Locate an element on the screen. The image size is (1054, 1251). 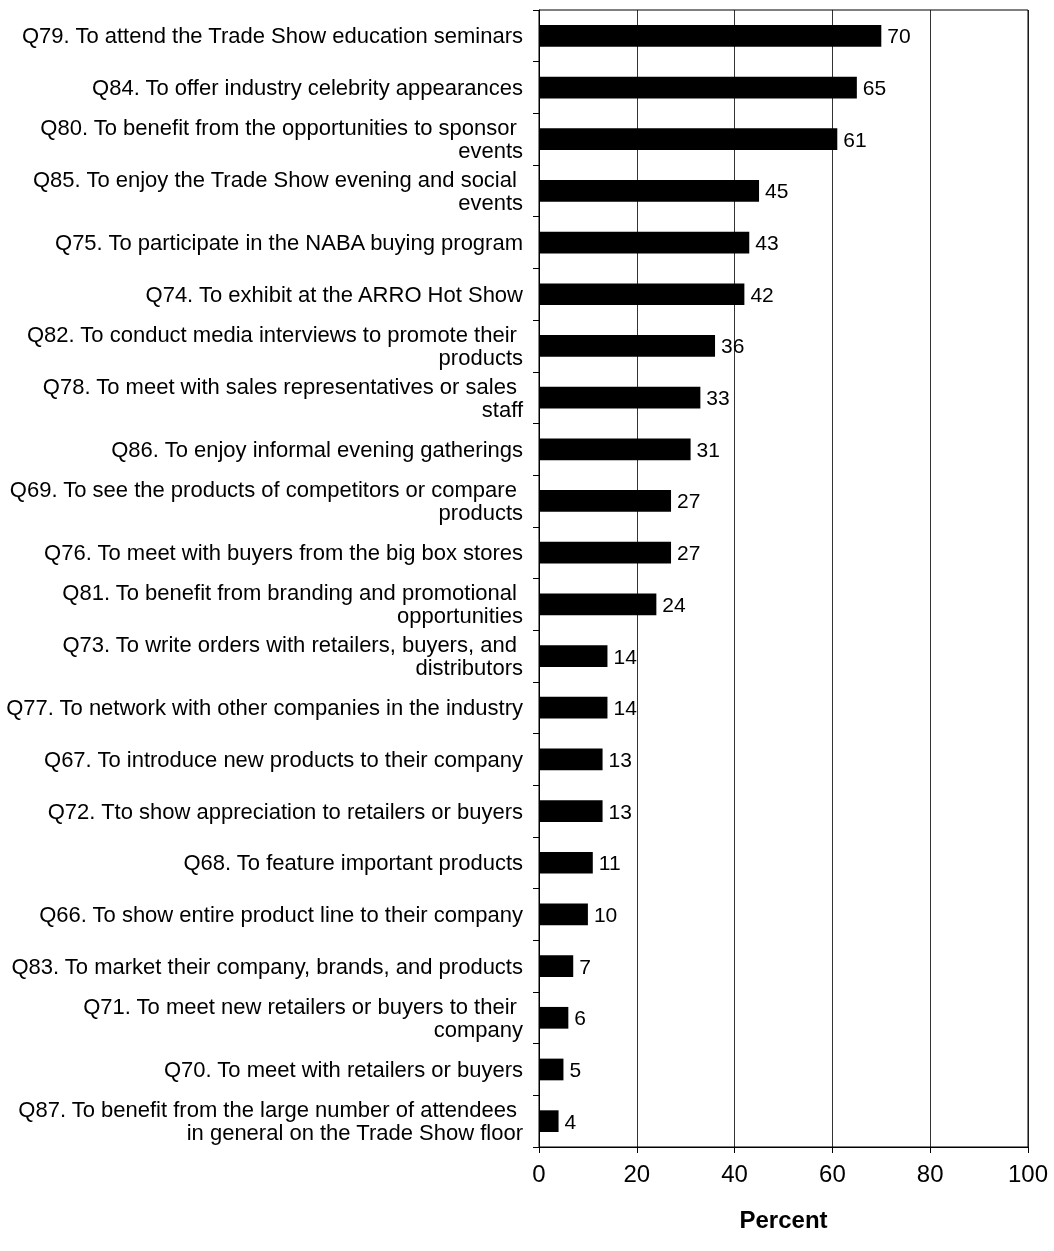
y-tick-label: Q66. To show entire product line to their company is located at coordinates (281, 914).